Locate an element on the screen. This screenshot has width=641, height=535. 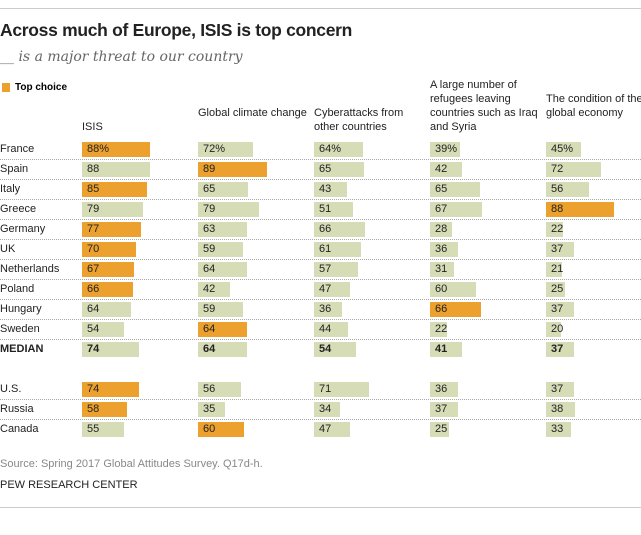
bar: 63 is located at coordinates (222, 229).